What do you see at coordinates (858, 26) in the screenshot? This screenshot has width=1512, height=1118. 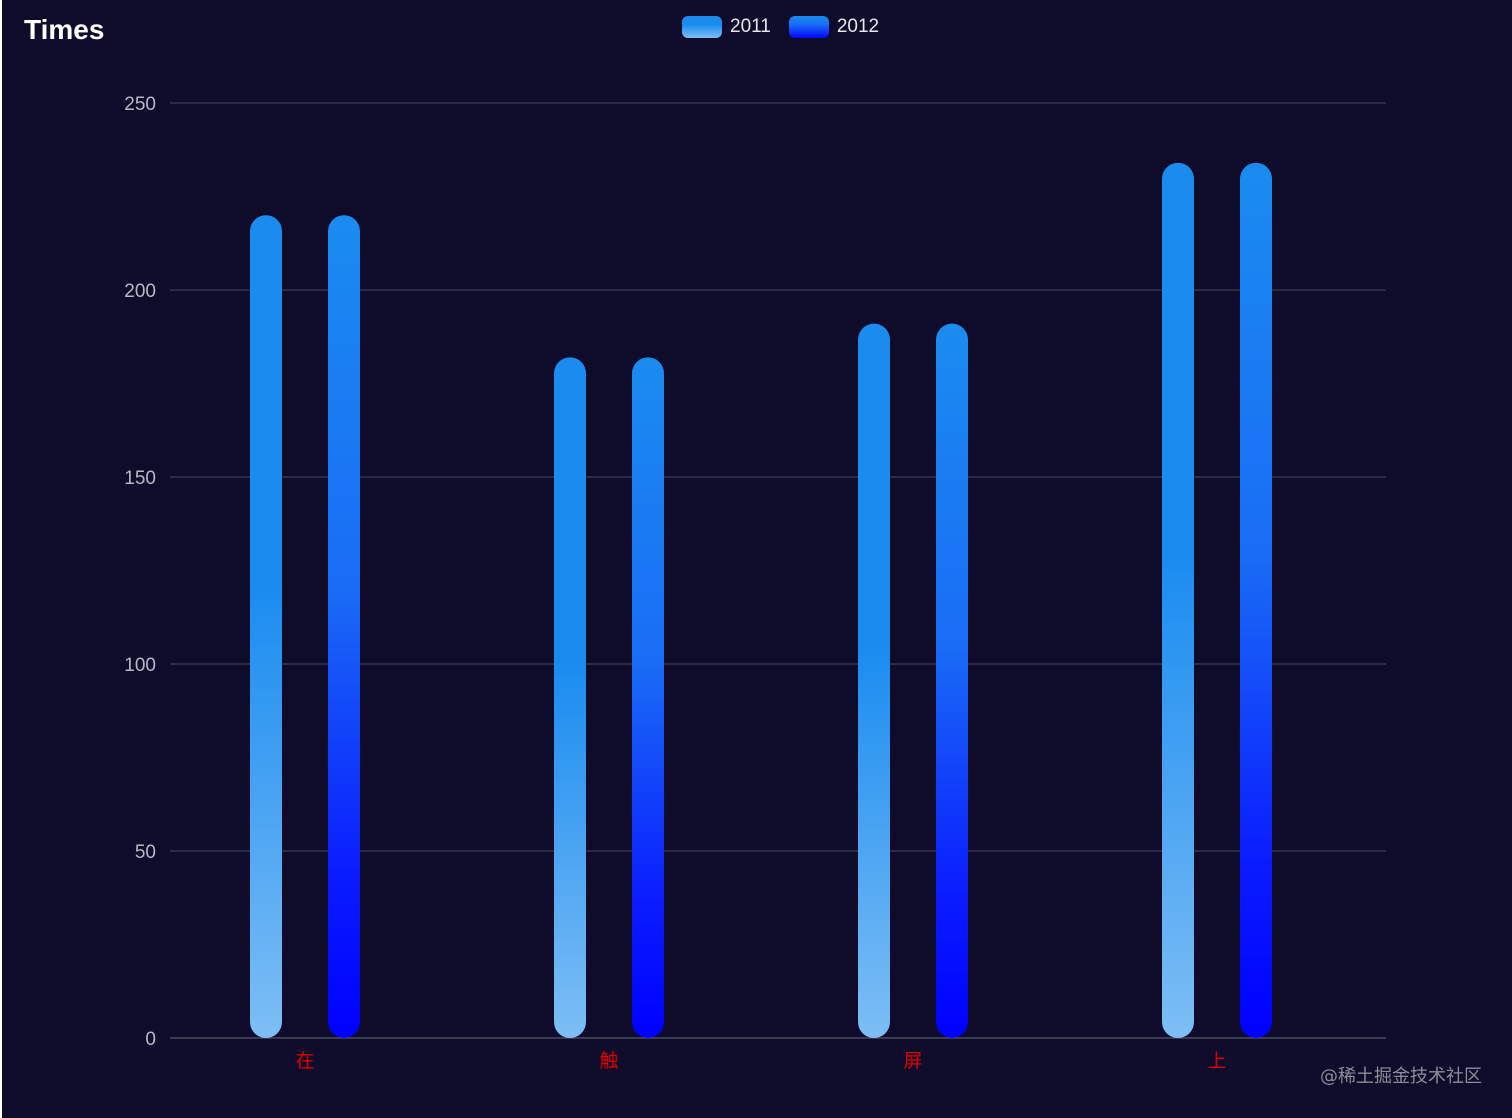 I see `legend-label-2012: 2012` at bounding box center [858, 26].